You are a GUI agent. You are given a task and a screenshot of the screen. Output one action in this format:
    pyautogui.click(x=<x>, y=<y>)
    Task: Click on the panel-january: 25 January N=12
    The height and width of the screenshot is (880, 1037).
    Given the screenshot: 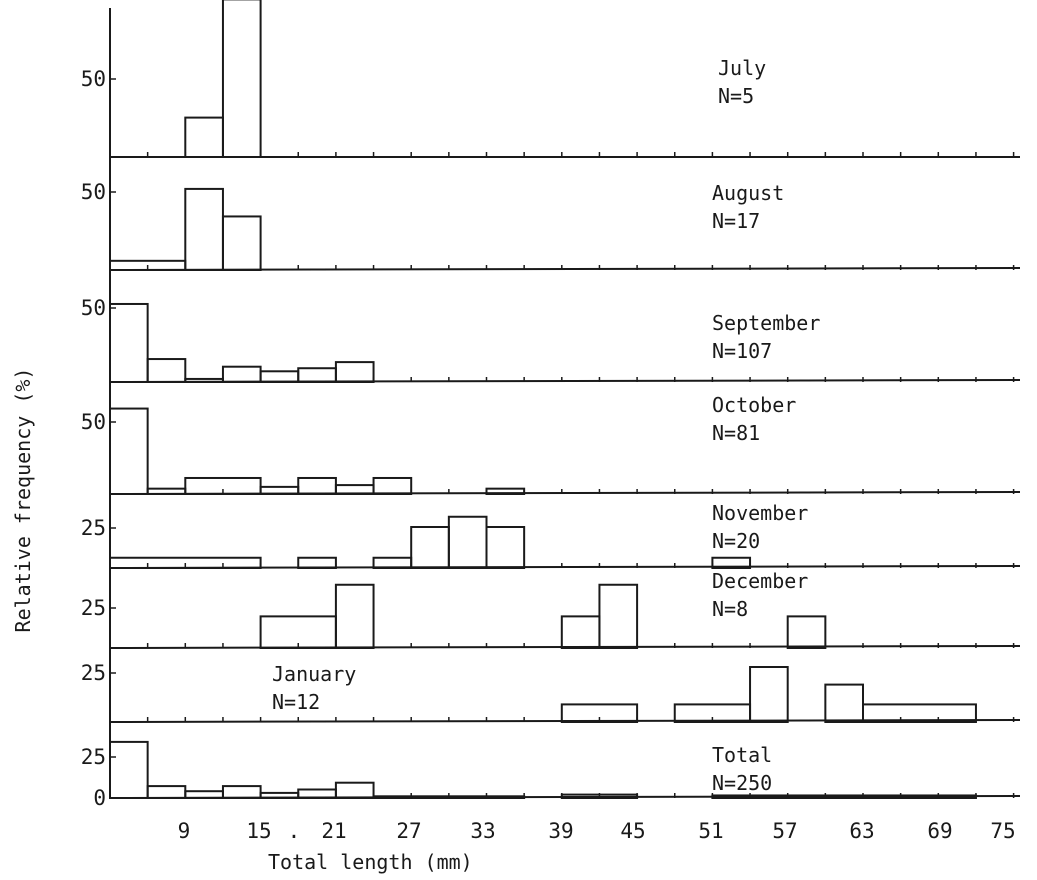 What is the action you would take?
    pyautogui.click(x=551, y=686)
    